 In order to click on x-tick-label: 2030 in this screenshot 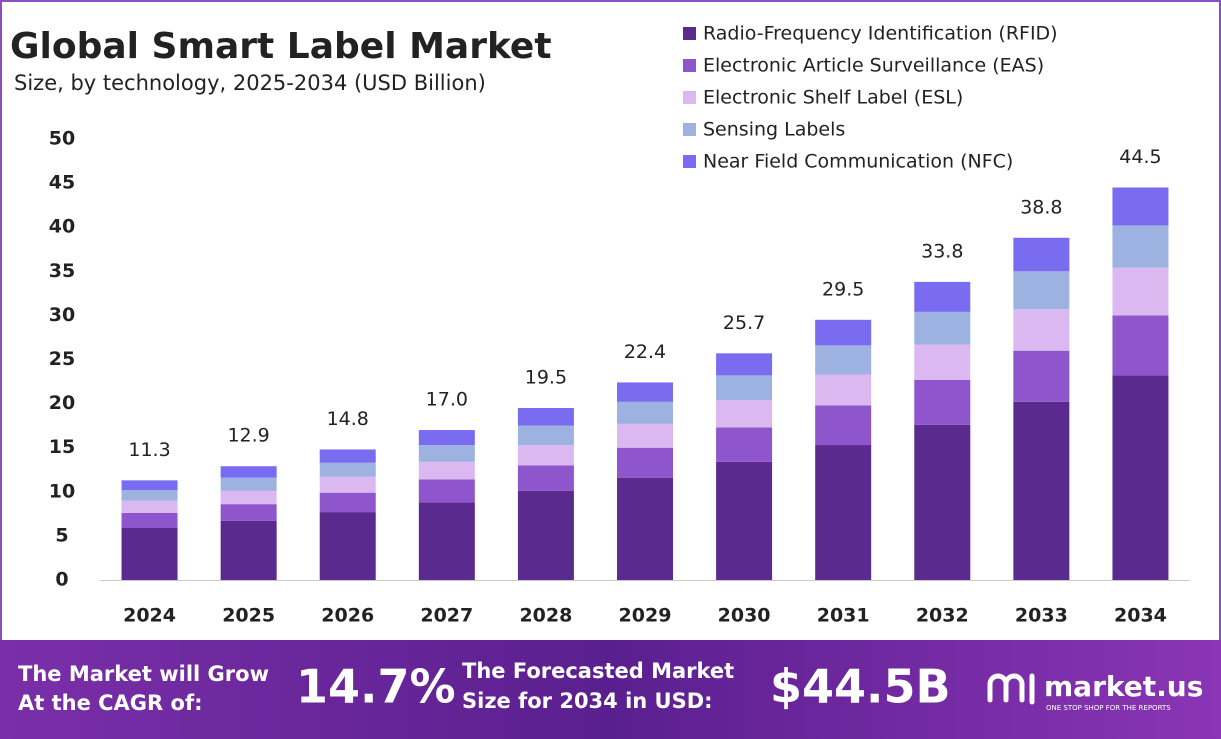, I will do `click(744, 616)`.